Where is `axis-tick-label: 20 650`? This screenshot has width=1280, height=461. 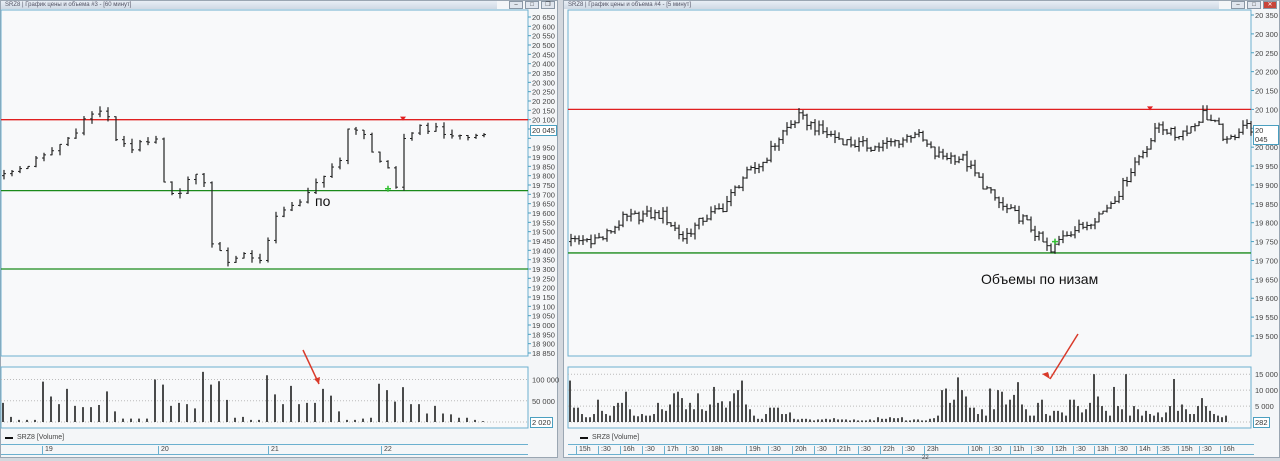
axis-tick-label: 20 650 is located at coordinates (543, 17).